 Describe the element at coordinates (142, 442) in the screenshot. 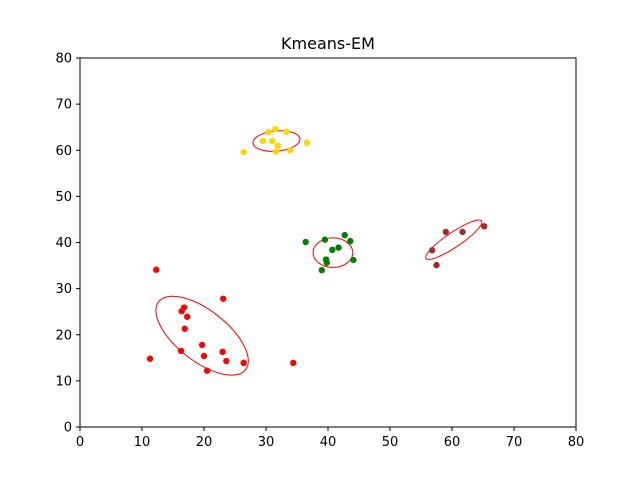

I see `x-tick-label: 10` at that location.